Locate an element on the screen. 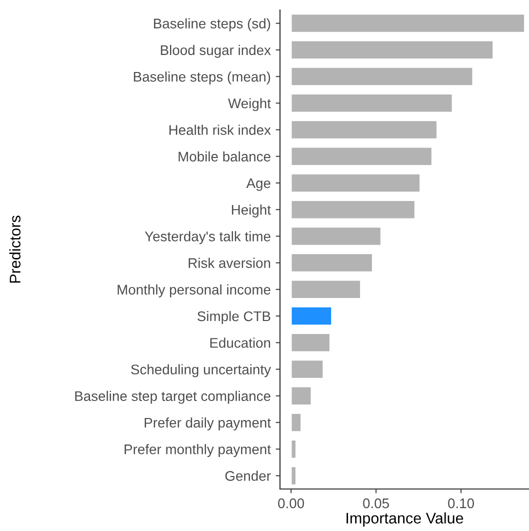  y-tick-label: Baseline steps (sd) is located at coordinates (212, 25).